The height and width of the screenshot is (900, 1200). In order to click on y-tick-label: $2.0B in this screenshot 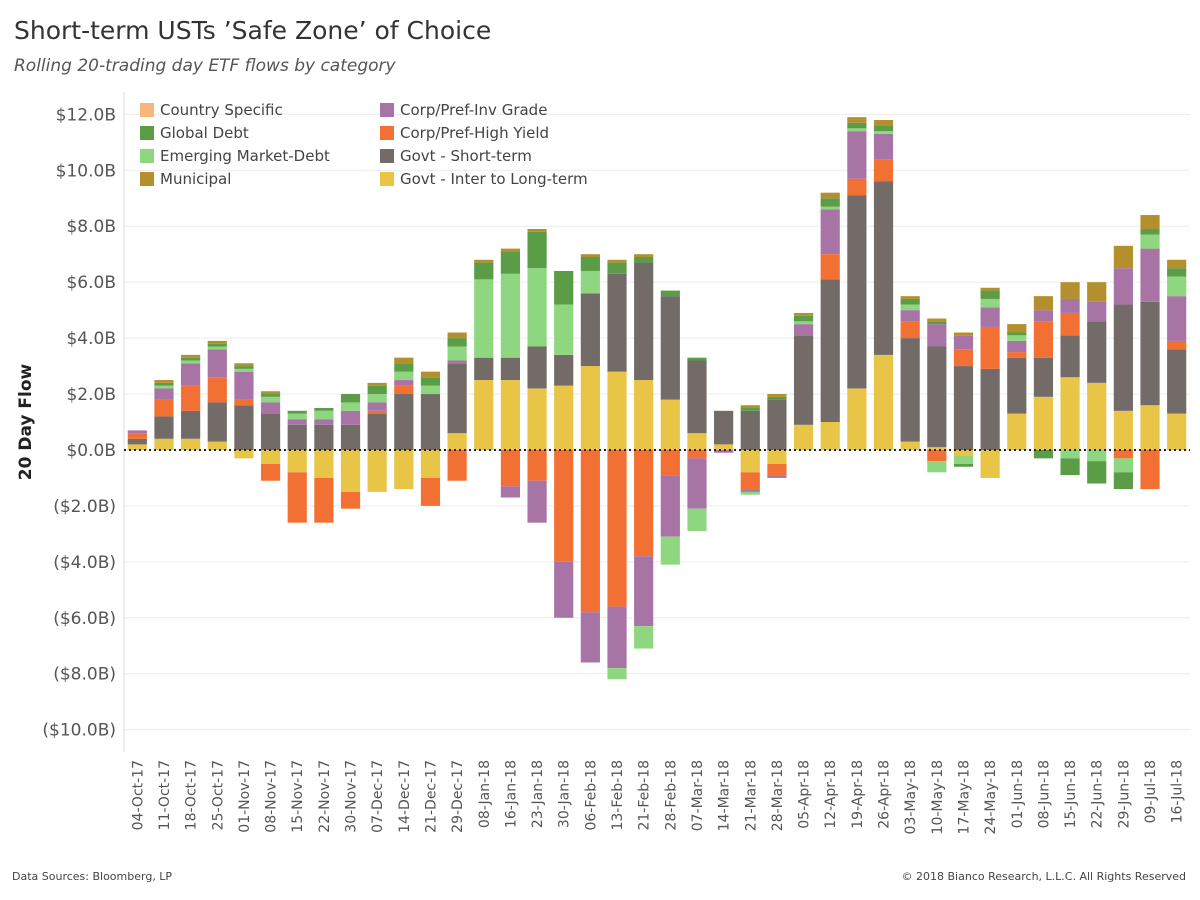, I will do `click(91, 395)`.